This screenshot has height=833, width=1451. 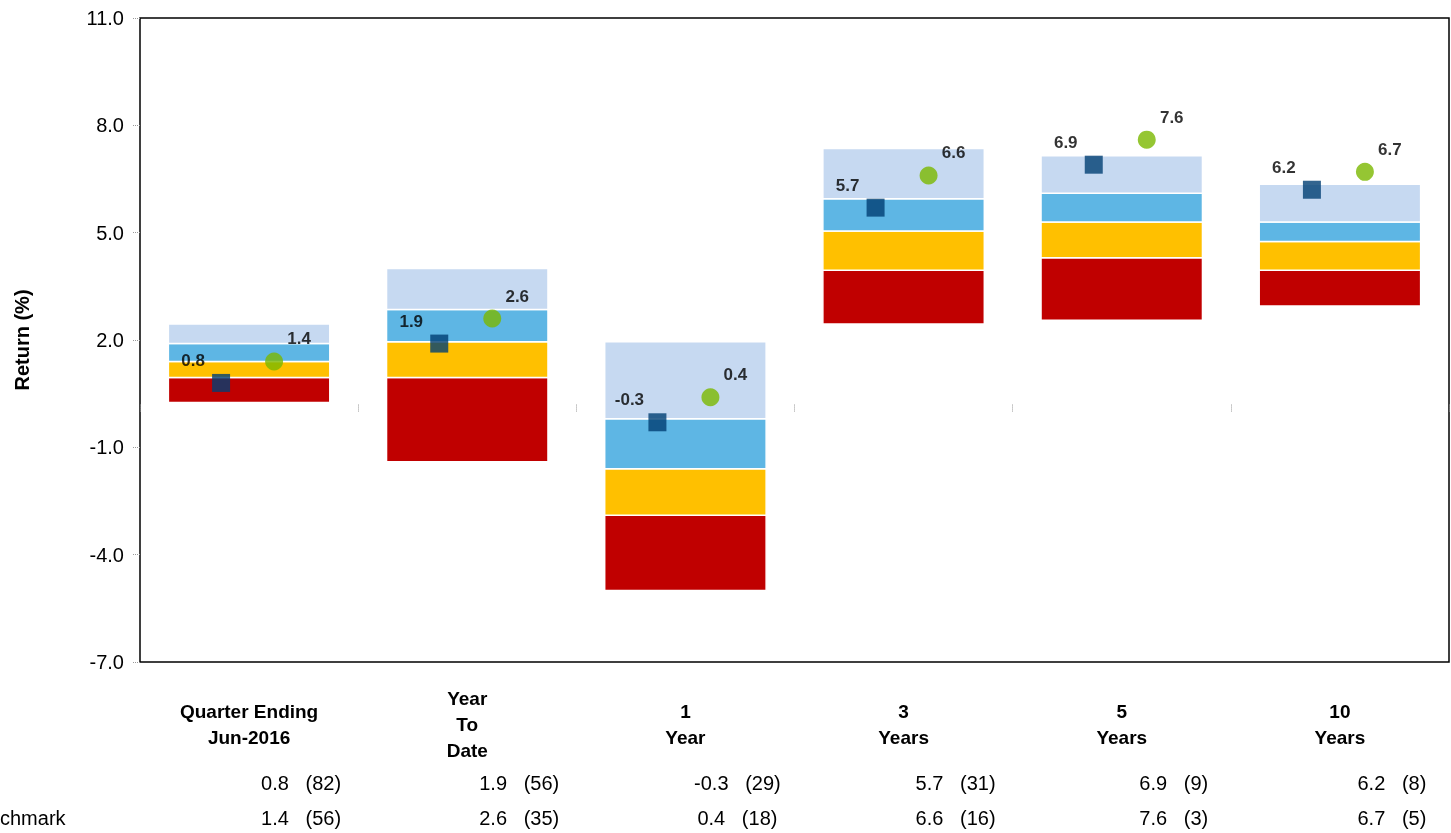 I want to click on data-label: 6.9, so click(x=1065, y=142).